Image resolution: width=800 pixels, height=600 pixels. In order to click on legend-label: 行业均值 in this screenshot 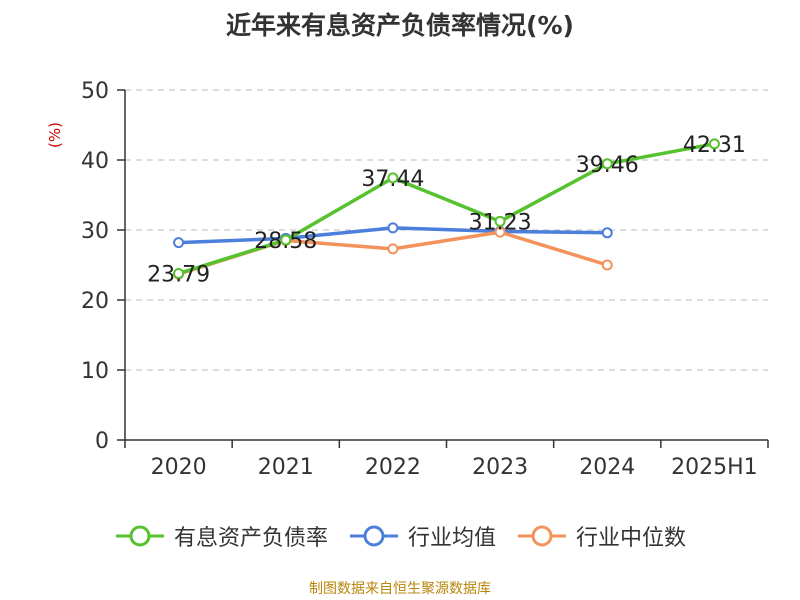, I will do `click(451, 538)`.